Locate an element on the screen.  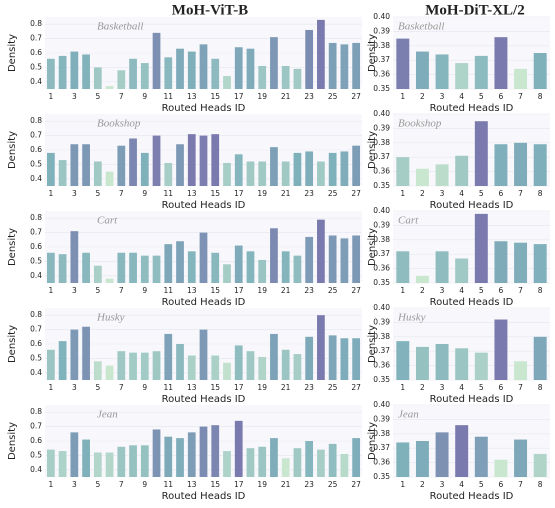
y-tick-label: 0.4 is located at coordinates (36, 275).